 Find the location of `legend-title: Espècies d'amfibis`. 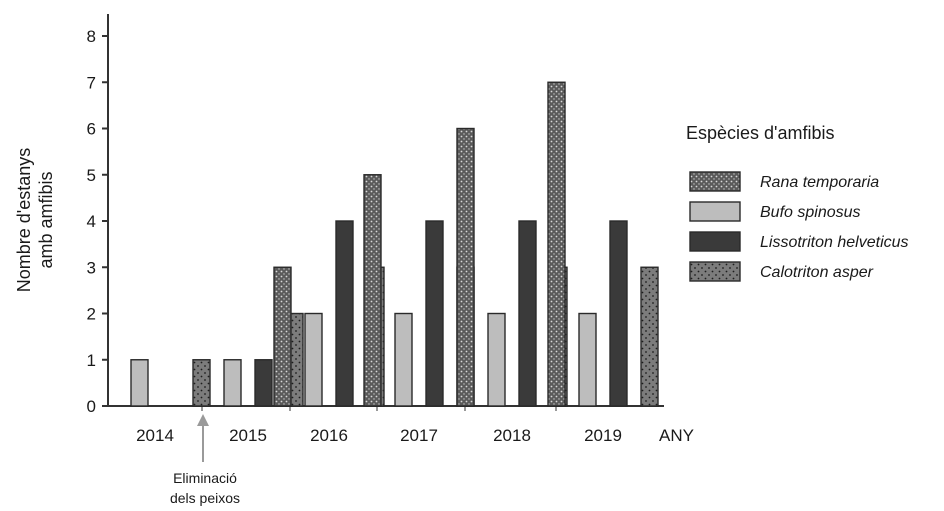

legend-title: Espècies d'amfibis is located at coordinates (760, 133).